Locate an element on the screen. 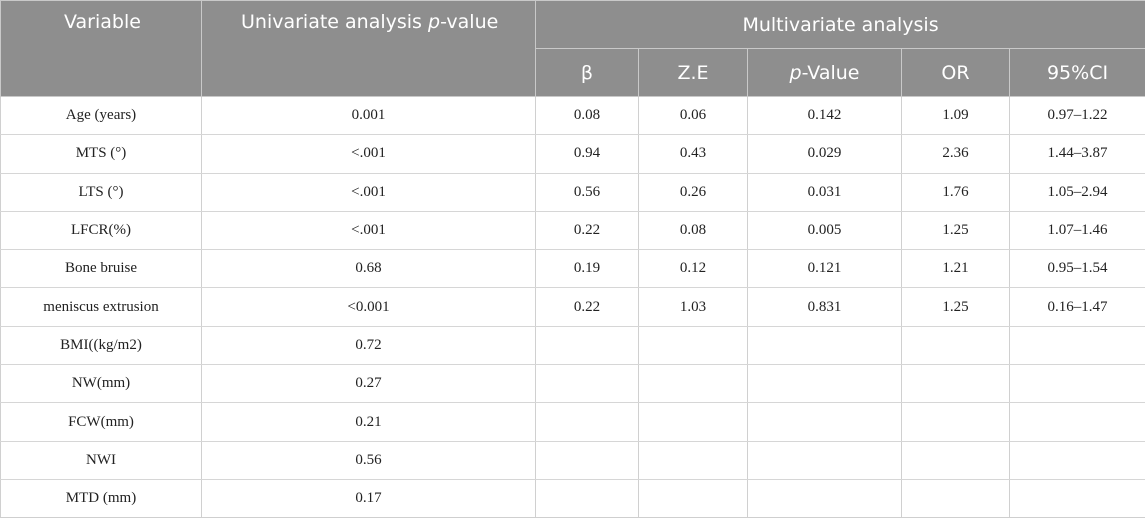 The width and height of the screenshot is (1145, 519). header-univariate: Univariate analysis p-value is located at coordinates (368, 48).